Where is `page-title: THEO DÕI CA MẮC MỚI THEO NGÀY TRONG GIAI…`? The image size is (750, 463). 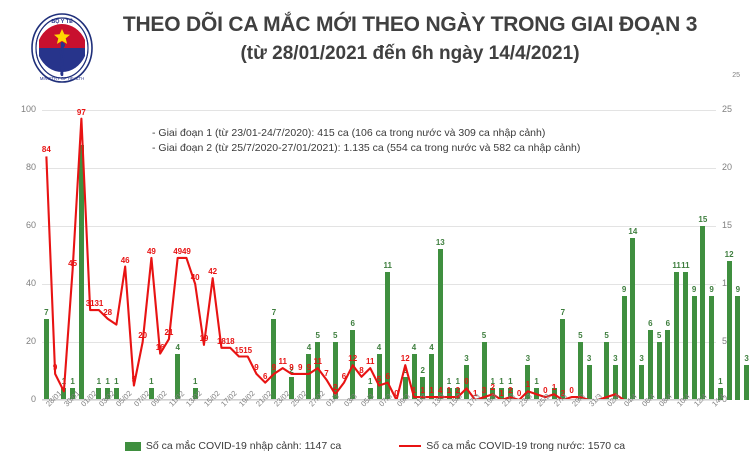
page-title: THEO DÕI CA MẮC MỚI THEO NGÀY TRONG GIAI… is located at coordinates (410, 24).